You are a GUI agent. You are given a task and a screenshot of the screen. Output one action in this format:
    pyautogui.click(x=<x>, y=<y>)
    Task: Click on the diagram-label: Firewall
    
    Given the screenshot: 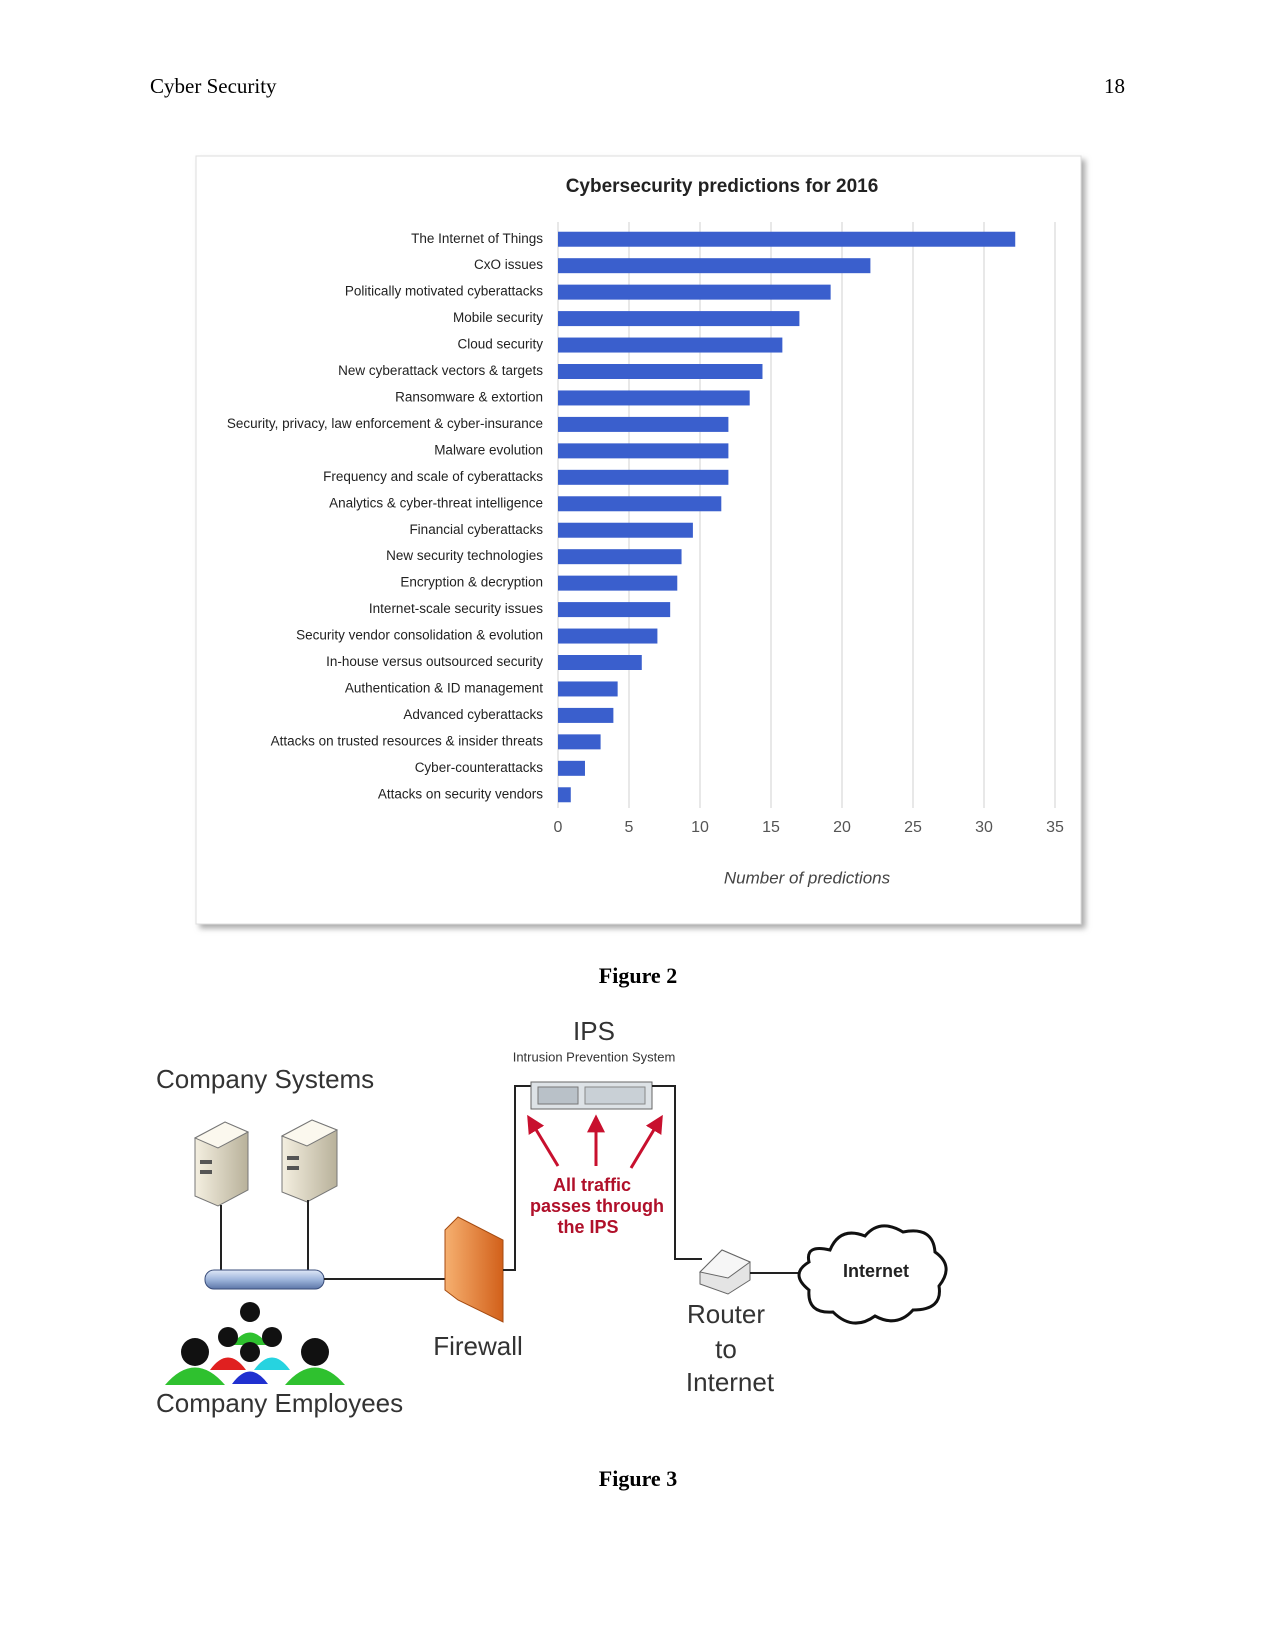 What is the action you would take?
    pyautogui.click(x=478, y=1346)
    